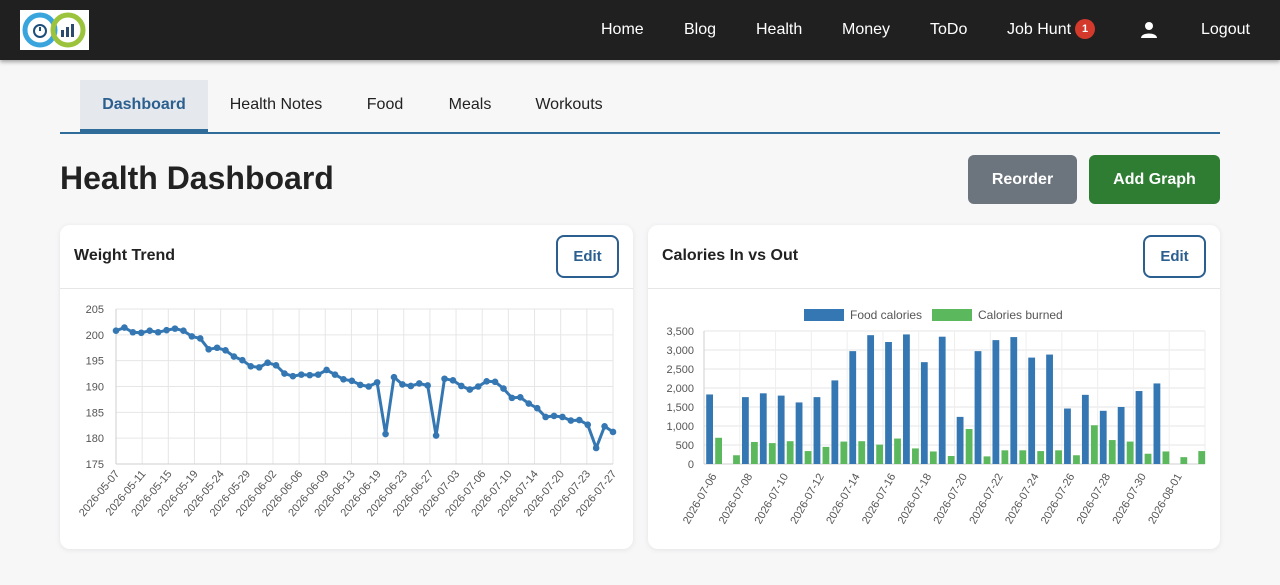 Image resolution: width=1280 pixels, height=585 pixels. Describe the element at coordinates (622, 29) in the screenshot. I see `nav-home: Home` at that location.